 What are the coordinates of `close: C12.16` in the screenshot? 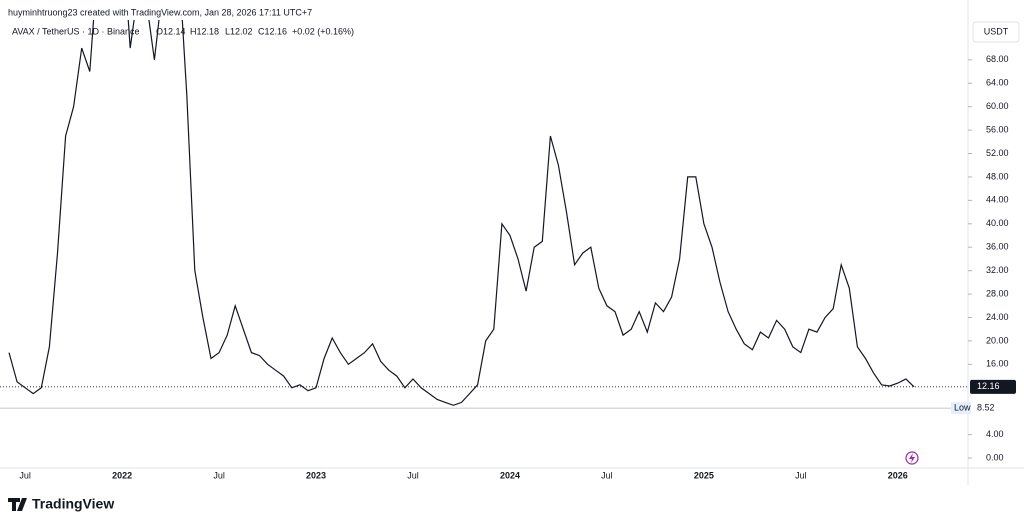 It's located at (272, 31).